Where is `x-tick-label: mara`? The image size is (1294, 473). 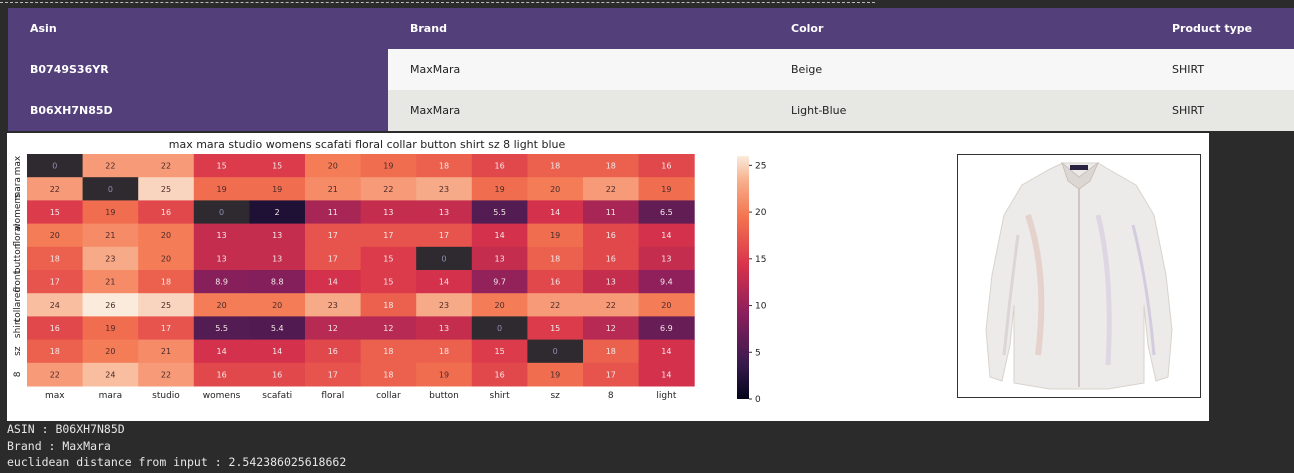
x-tick-label: mara is located at coordinates (111, 396).